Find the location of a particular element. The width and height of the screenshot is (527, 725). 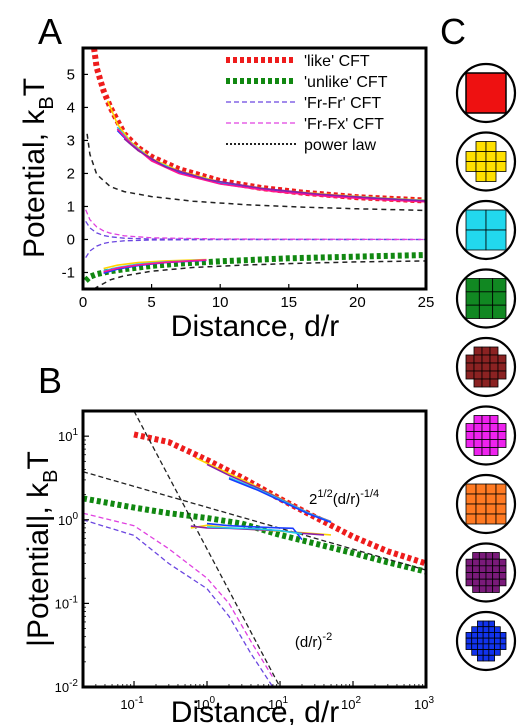

chart-b-ytick-label: 10¹ is located at coordinates (68, 435).